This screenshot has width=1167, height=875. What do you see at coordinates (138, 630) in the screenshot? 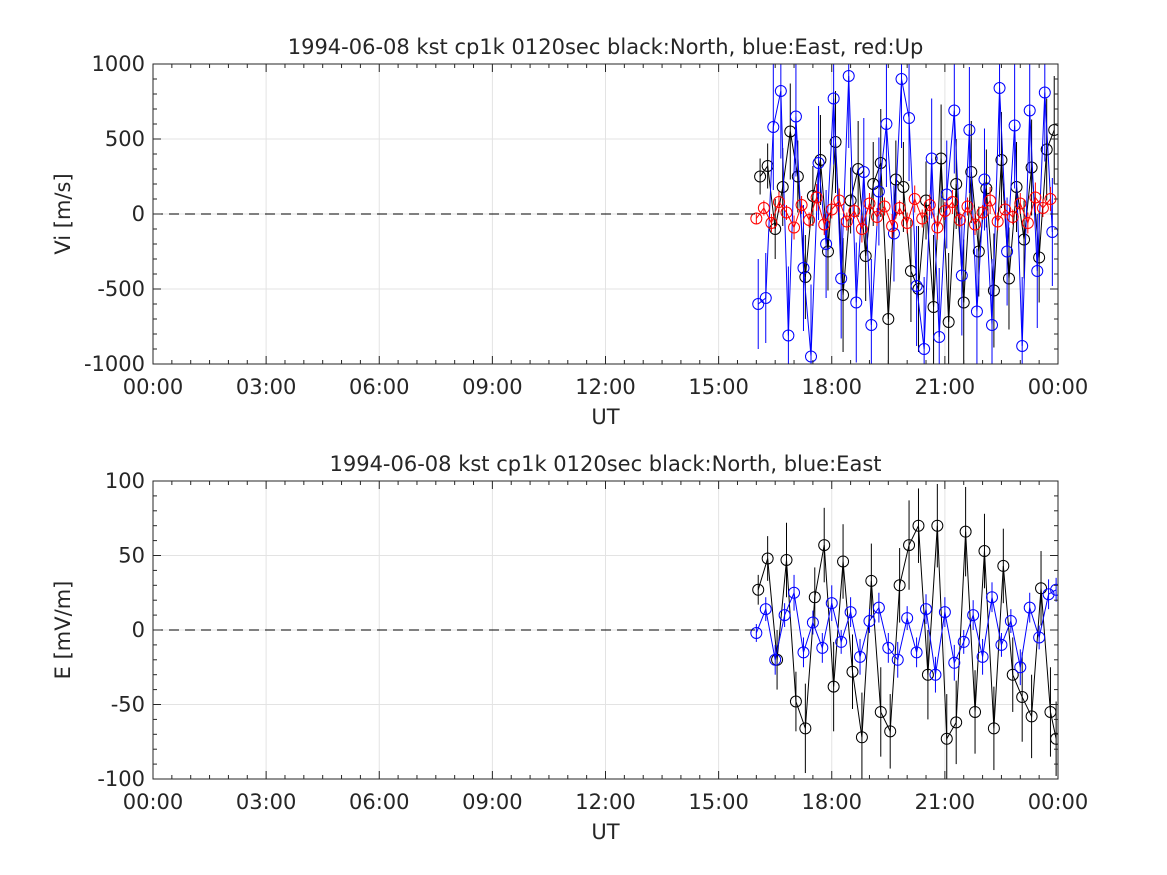
I see `y-tick-label: 0` at bounding box center [138, 630].